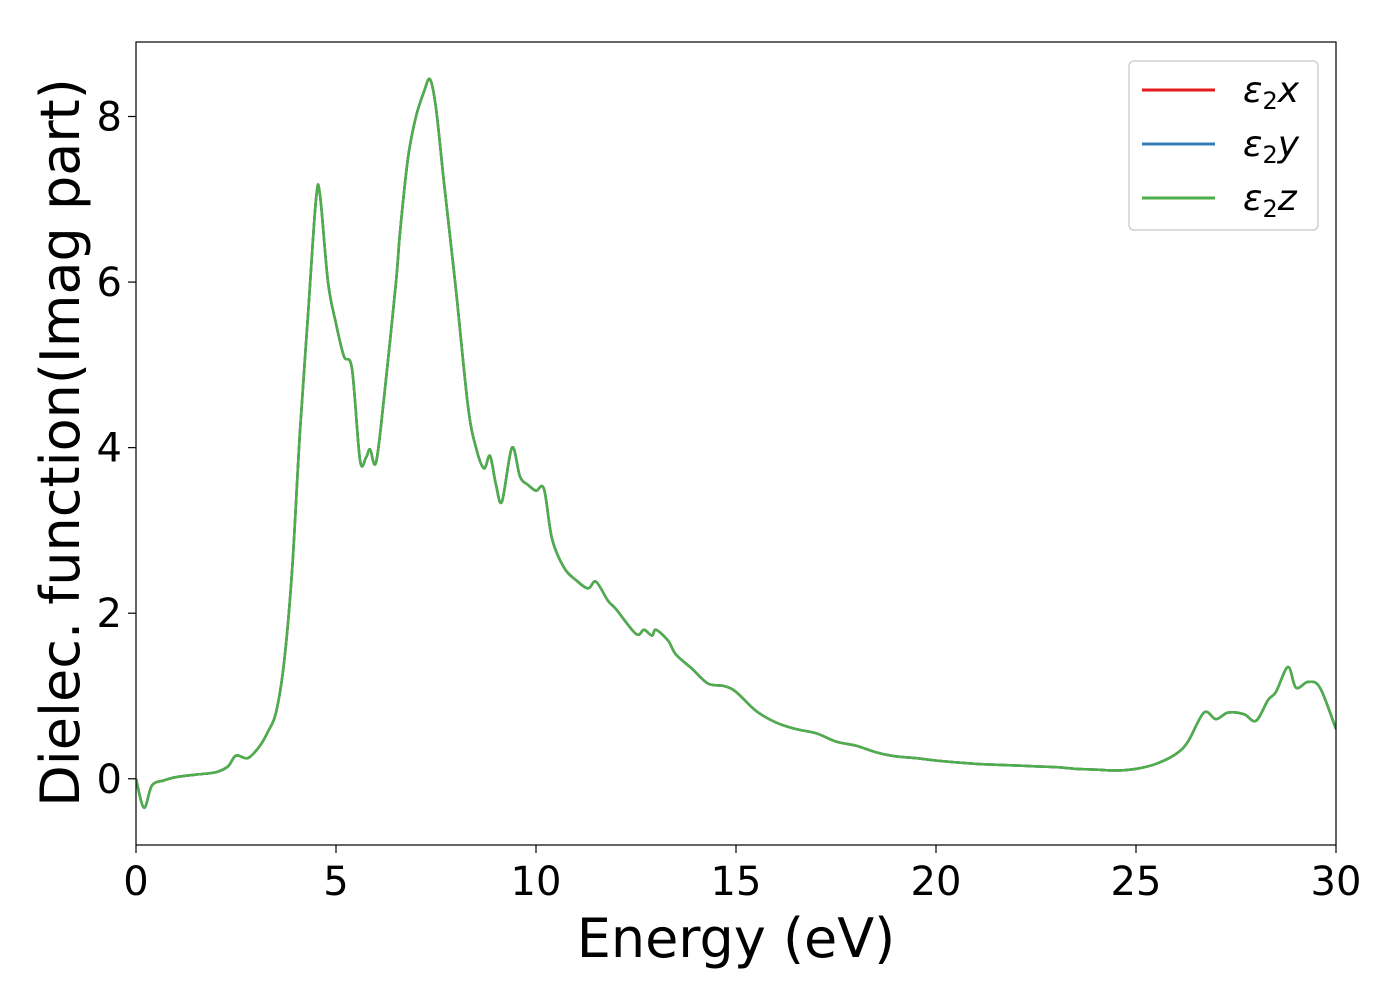 The width and height of the screenshot is (1400, 1000). I want to click on legend-label-3: ε2z, so click(1270, 200).